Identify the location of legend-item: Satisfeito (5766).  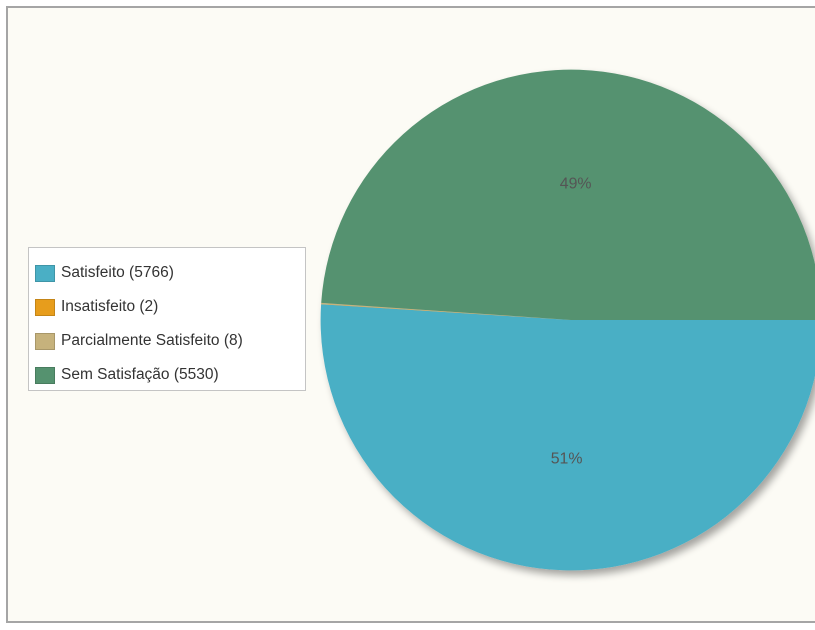
(170, 273).